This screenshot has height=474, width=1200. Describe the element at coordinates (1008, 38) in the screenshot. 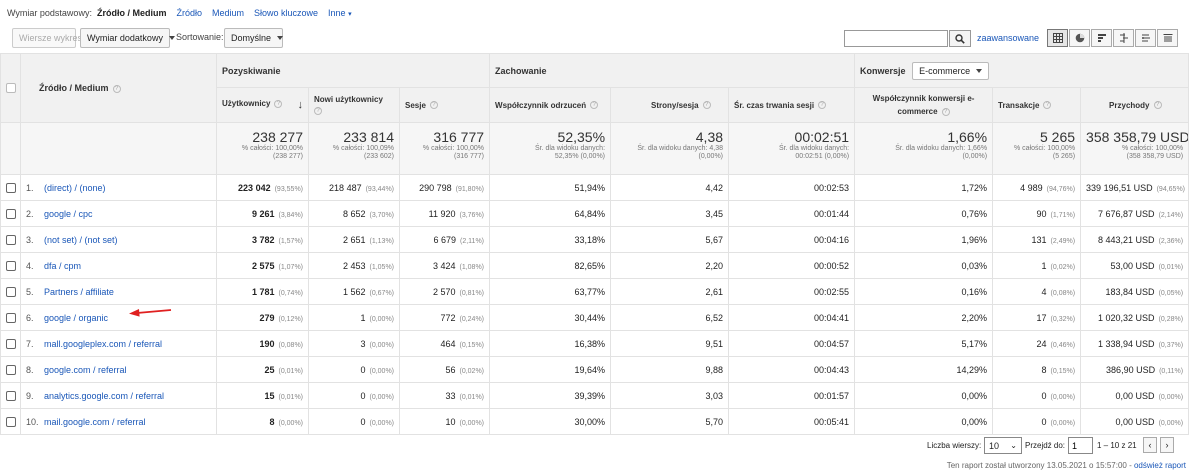

I see `advanced-filter-link: zaawansowane` at that location.